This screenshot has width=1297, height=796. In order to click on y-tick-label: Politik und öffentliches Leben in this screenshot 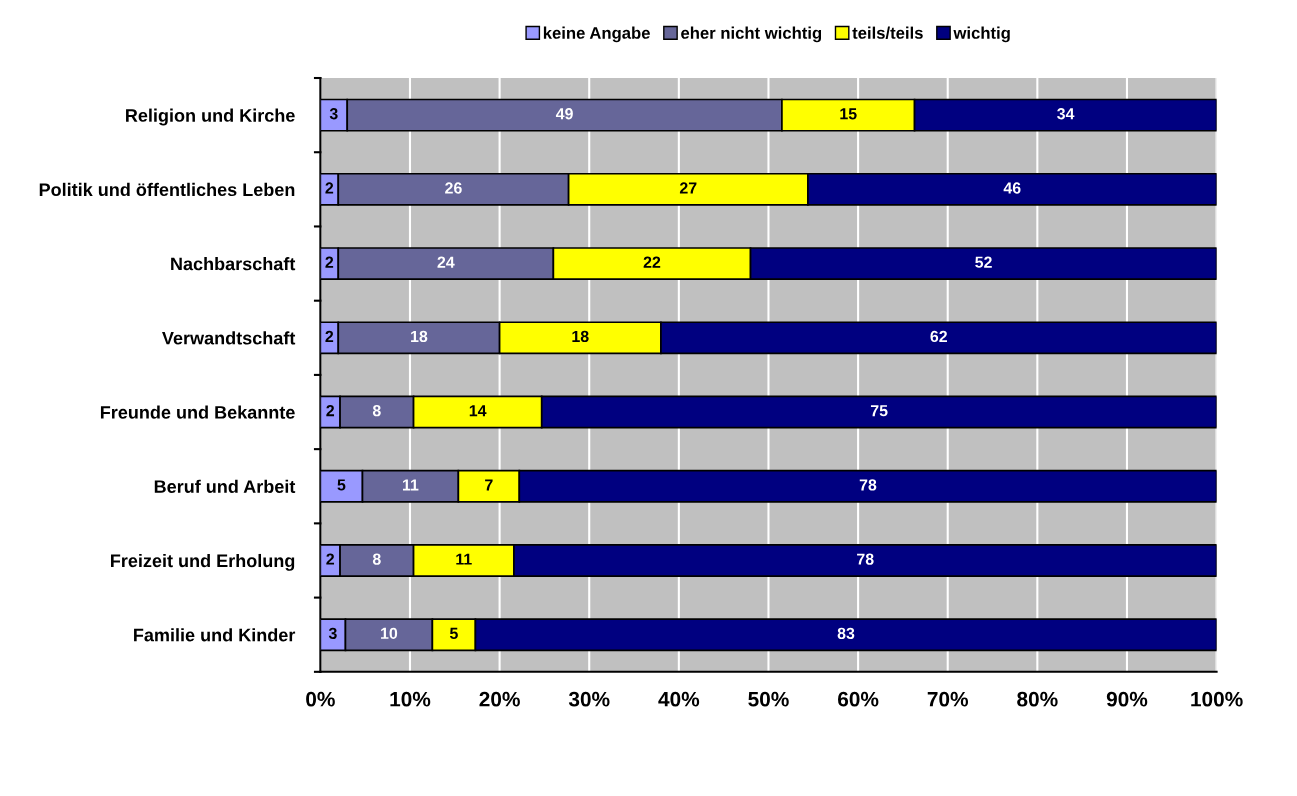, I will do `click(167, 189)`.